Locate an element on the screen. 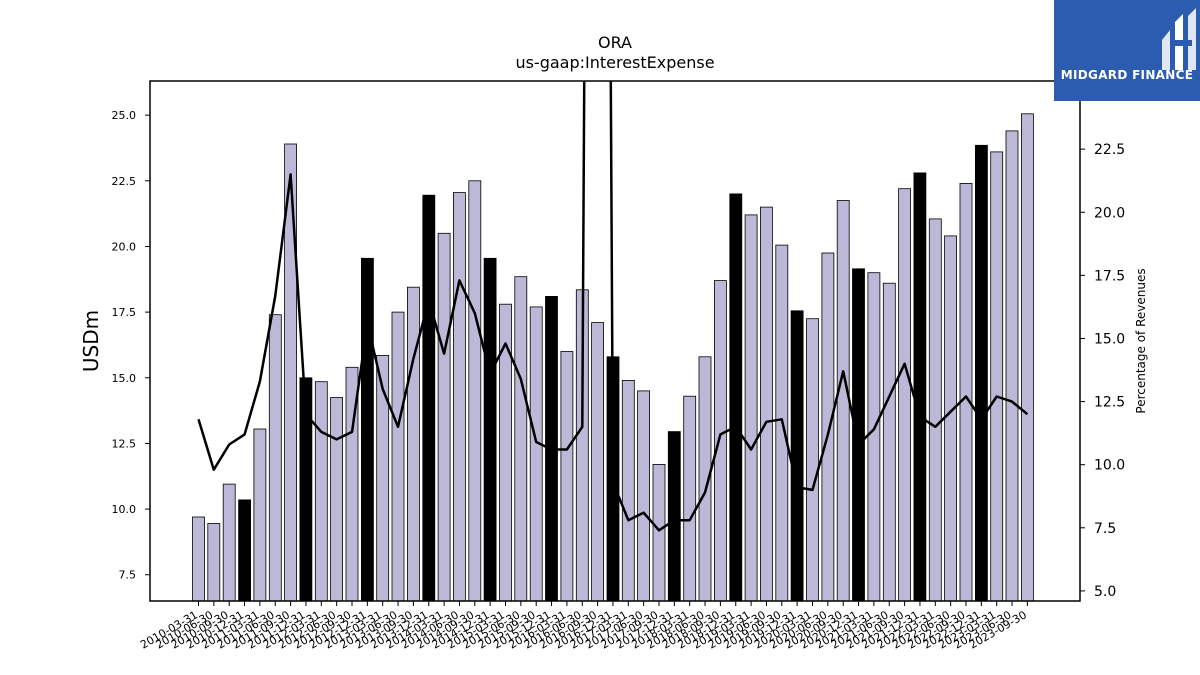 The image size is (1200, 675). y-tick-label: 17.5 is located at coordinates (124, 312).